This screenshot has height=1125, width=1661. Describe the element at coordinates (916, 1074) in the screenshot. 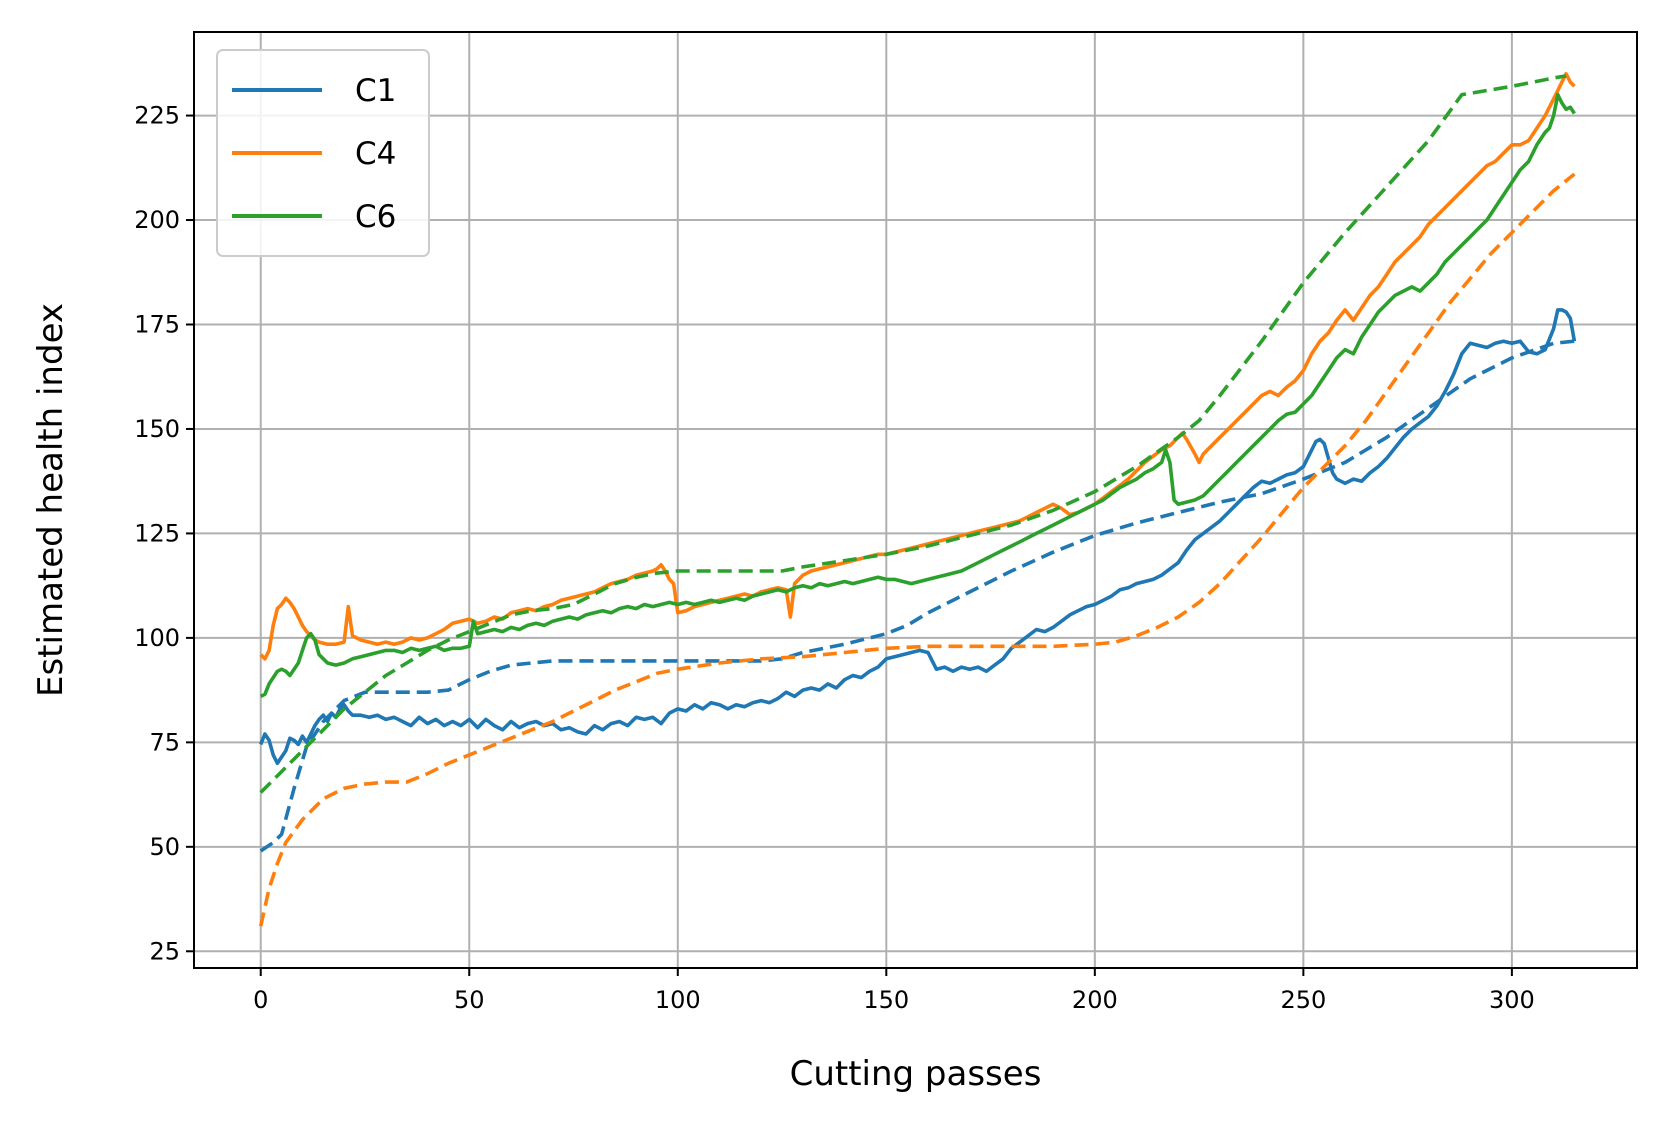

I see `x-axis-title: Cutting passes` at that location.